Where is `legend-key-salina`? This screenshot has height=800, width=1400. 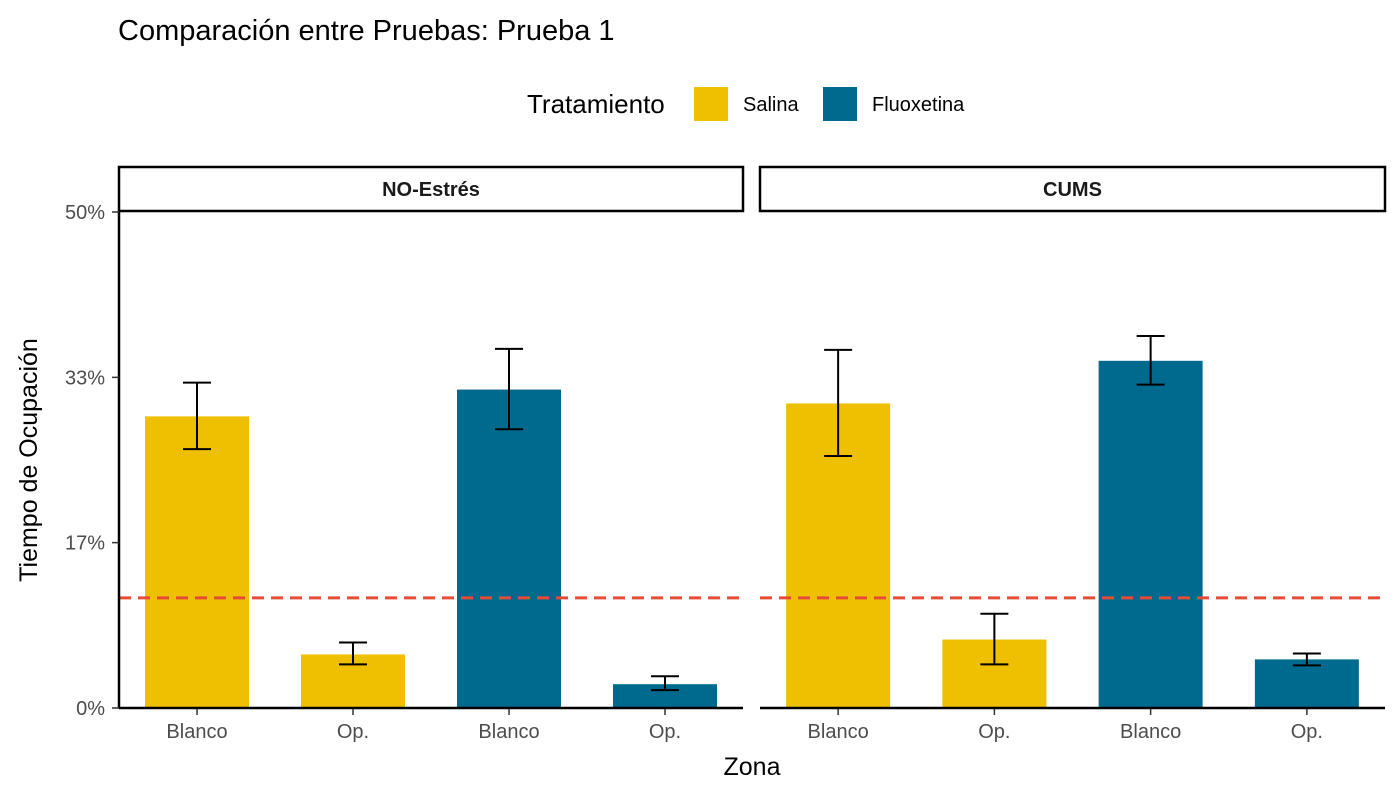
legend-key-salina is located at coordinates (711, 104).